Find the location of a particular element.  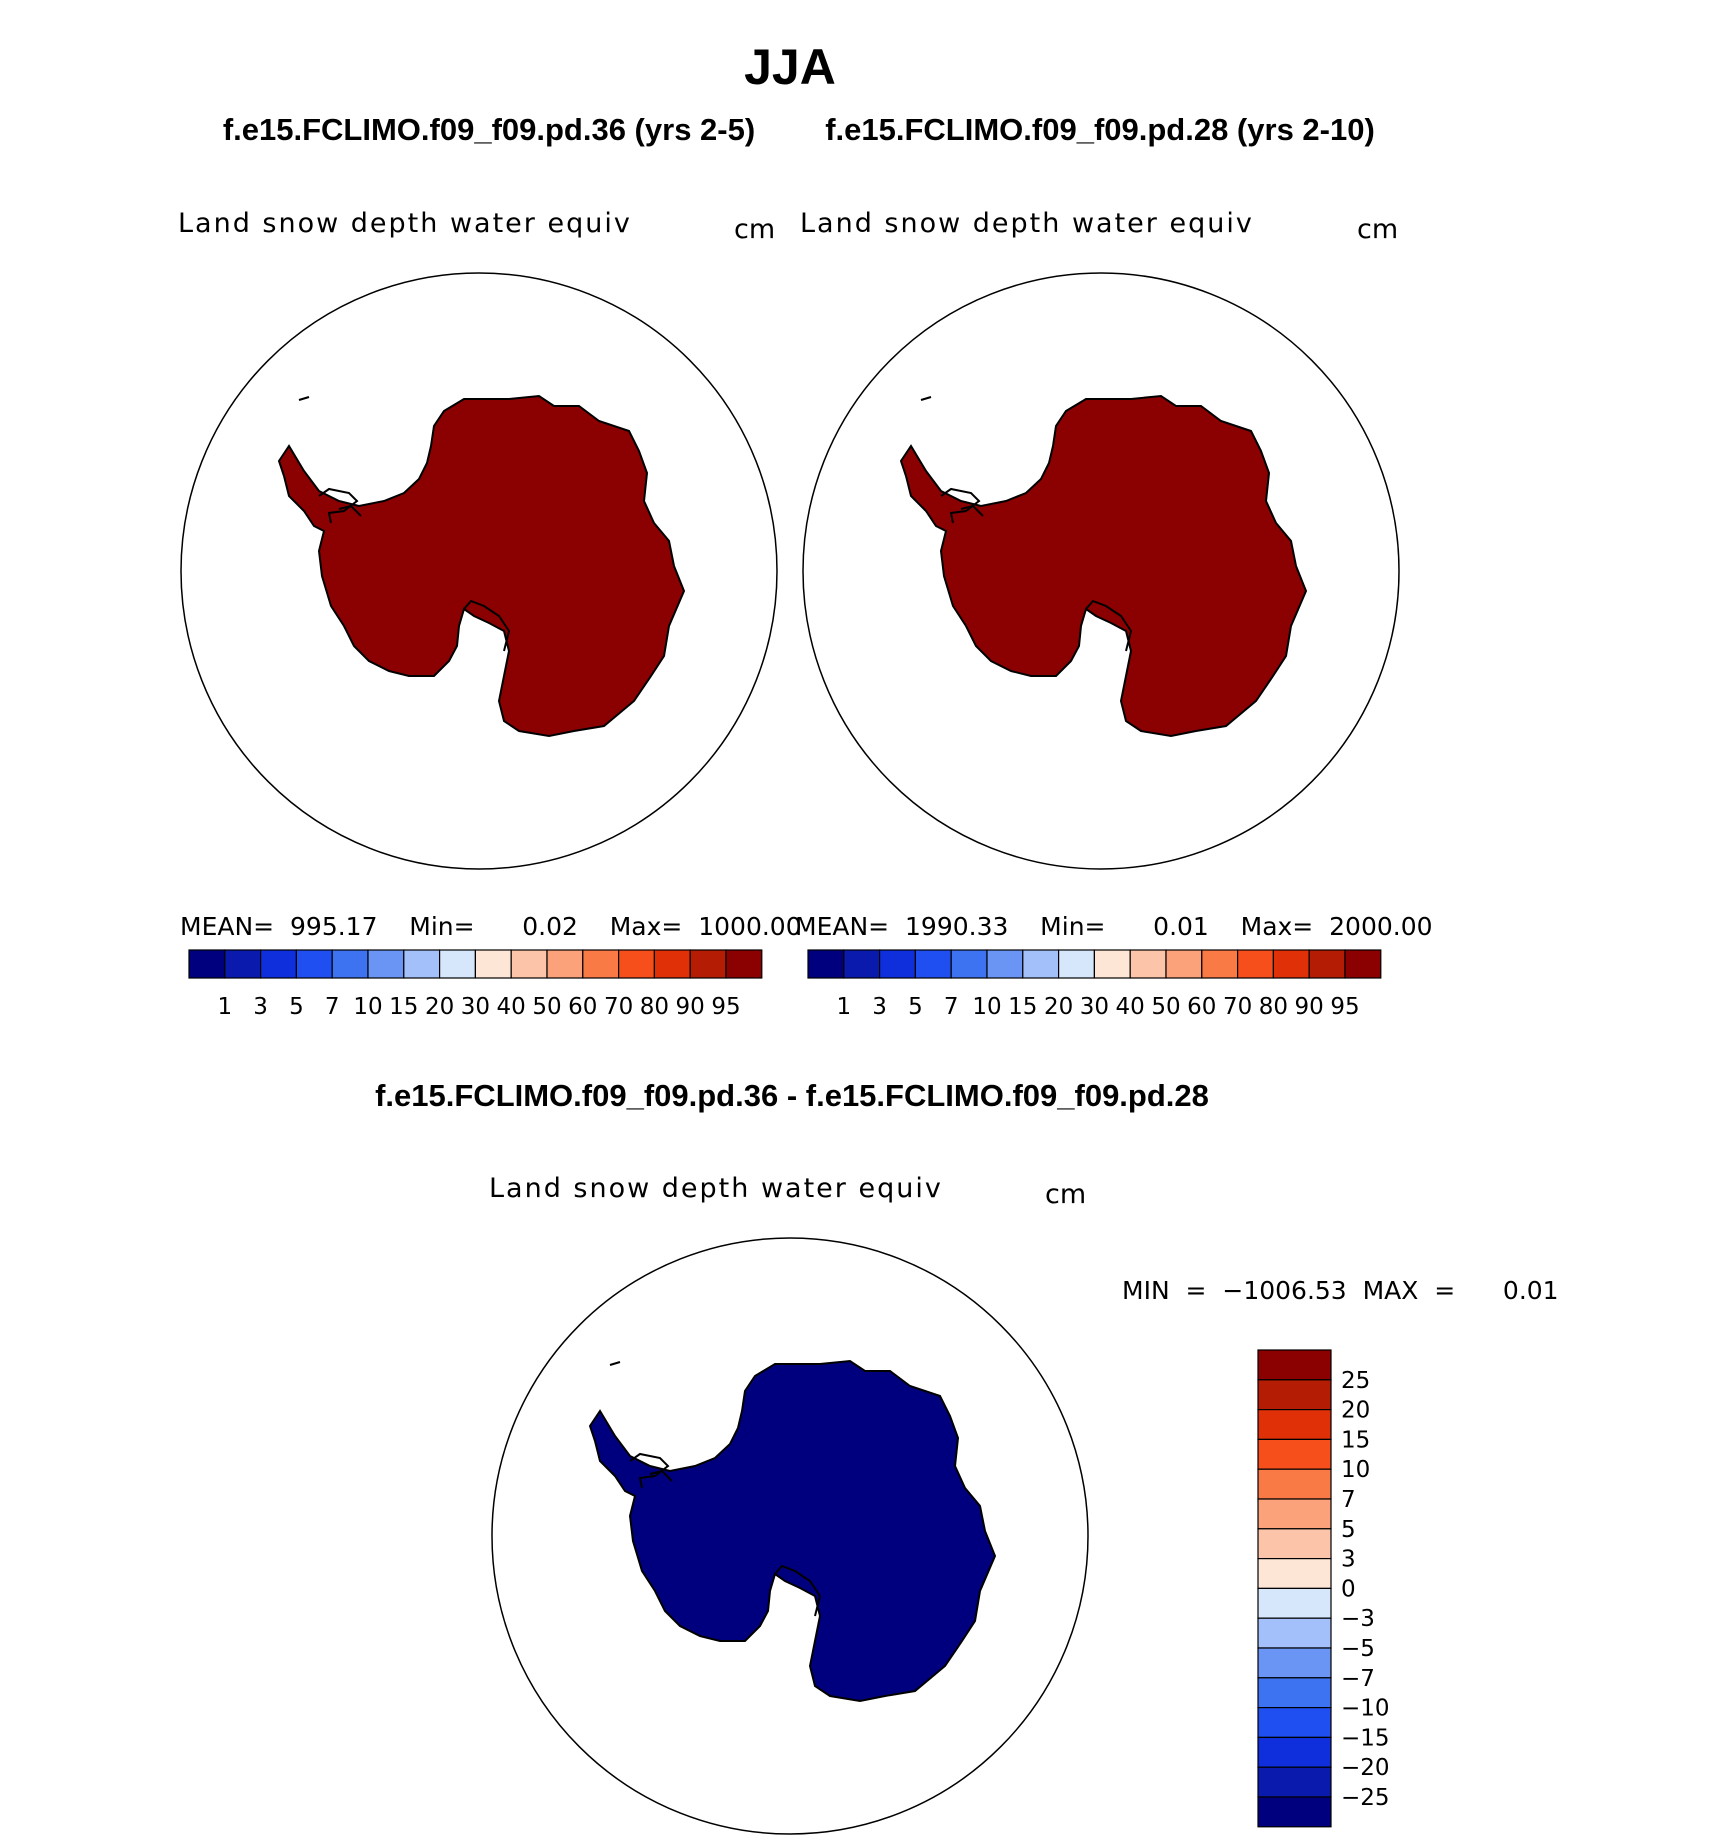

panel2-case-title: f.e15.FCLIMO.f09_f09.pd.28 (yrs 2-10) is located at coordinates (1100, 129).